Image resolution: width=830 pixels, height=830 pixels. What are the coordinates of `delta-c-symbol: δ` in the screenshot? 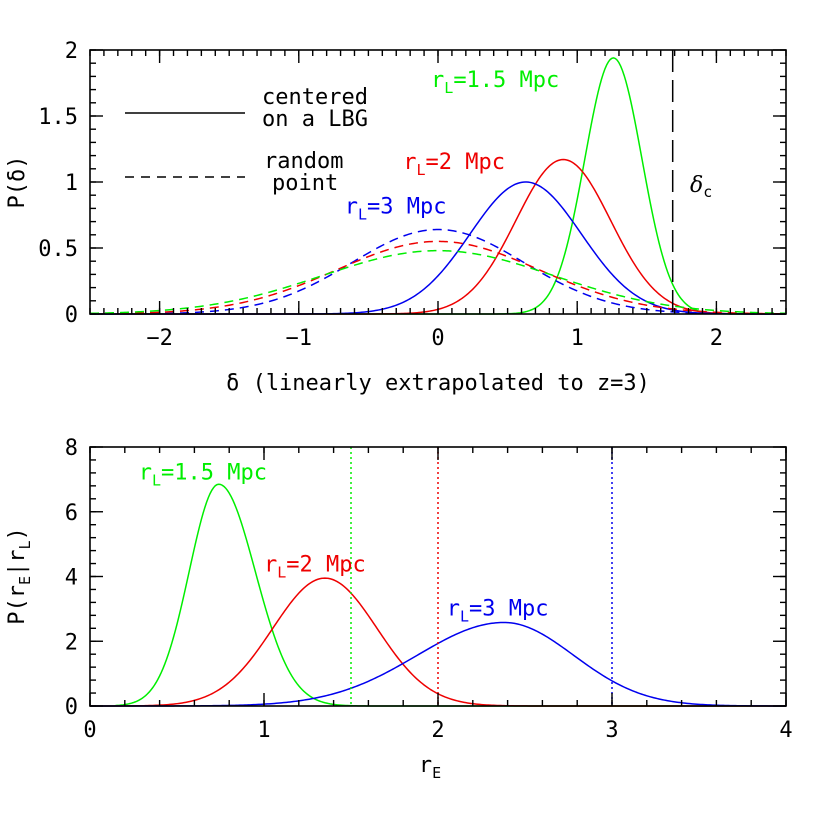 It's located at (696, 185).